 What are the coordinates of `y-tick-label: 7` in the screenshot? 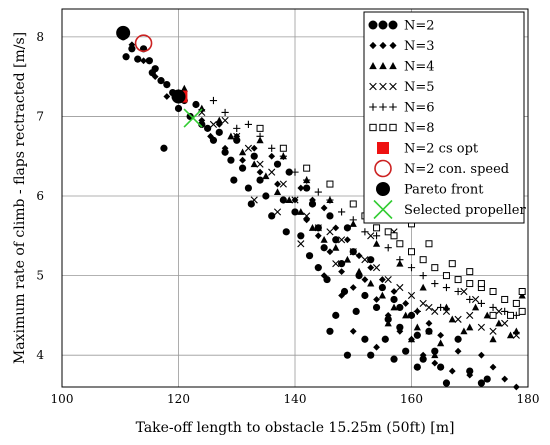 It's located at (40, 116).